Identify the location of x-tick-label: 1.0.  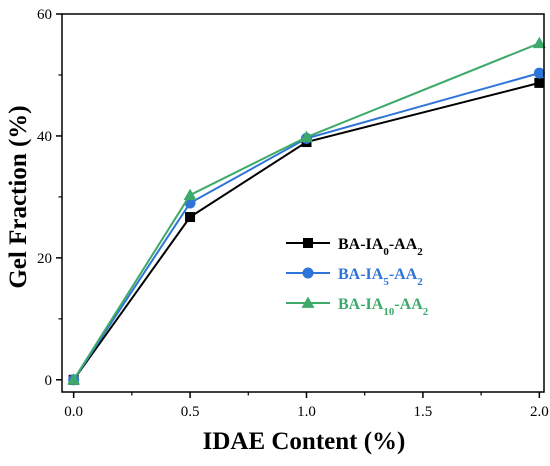
(306, 412).